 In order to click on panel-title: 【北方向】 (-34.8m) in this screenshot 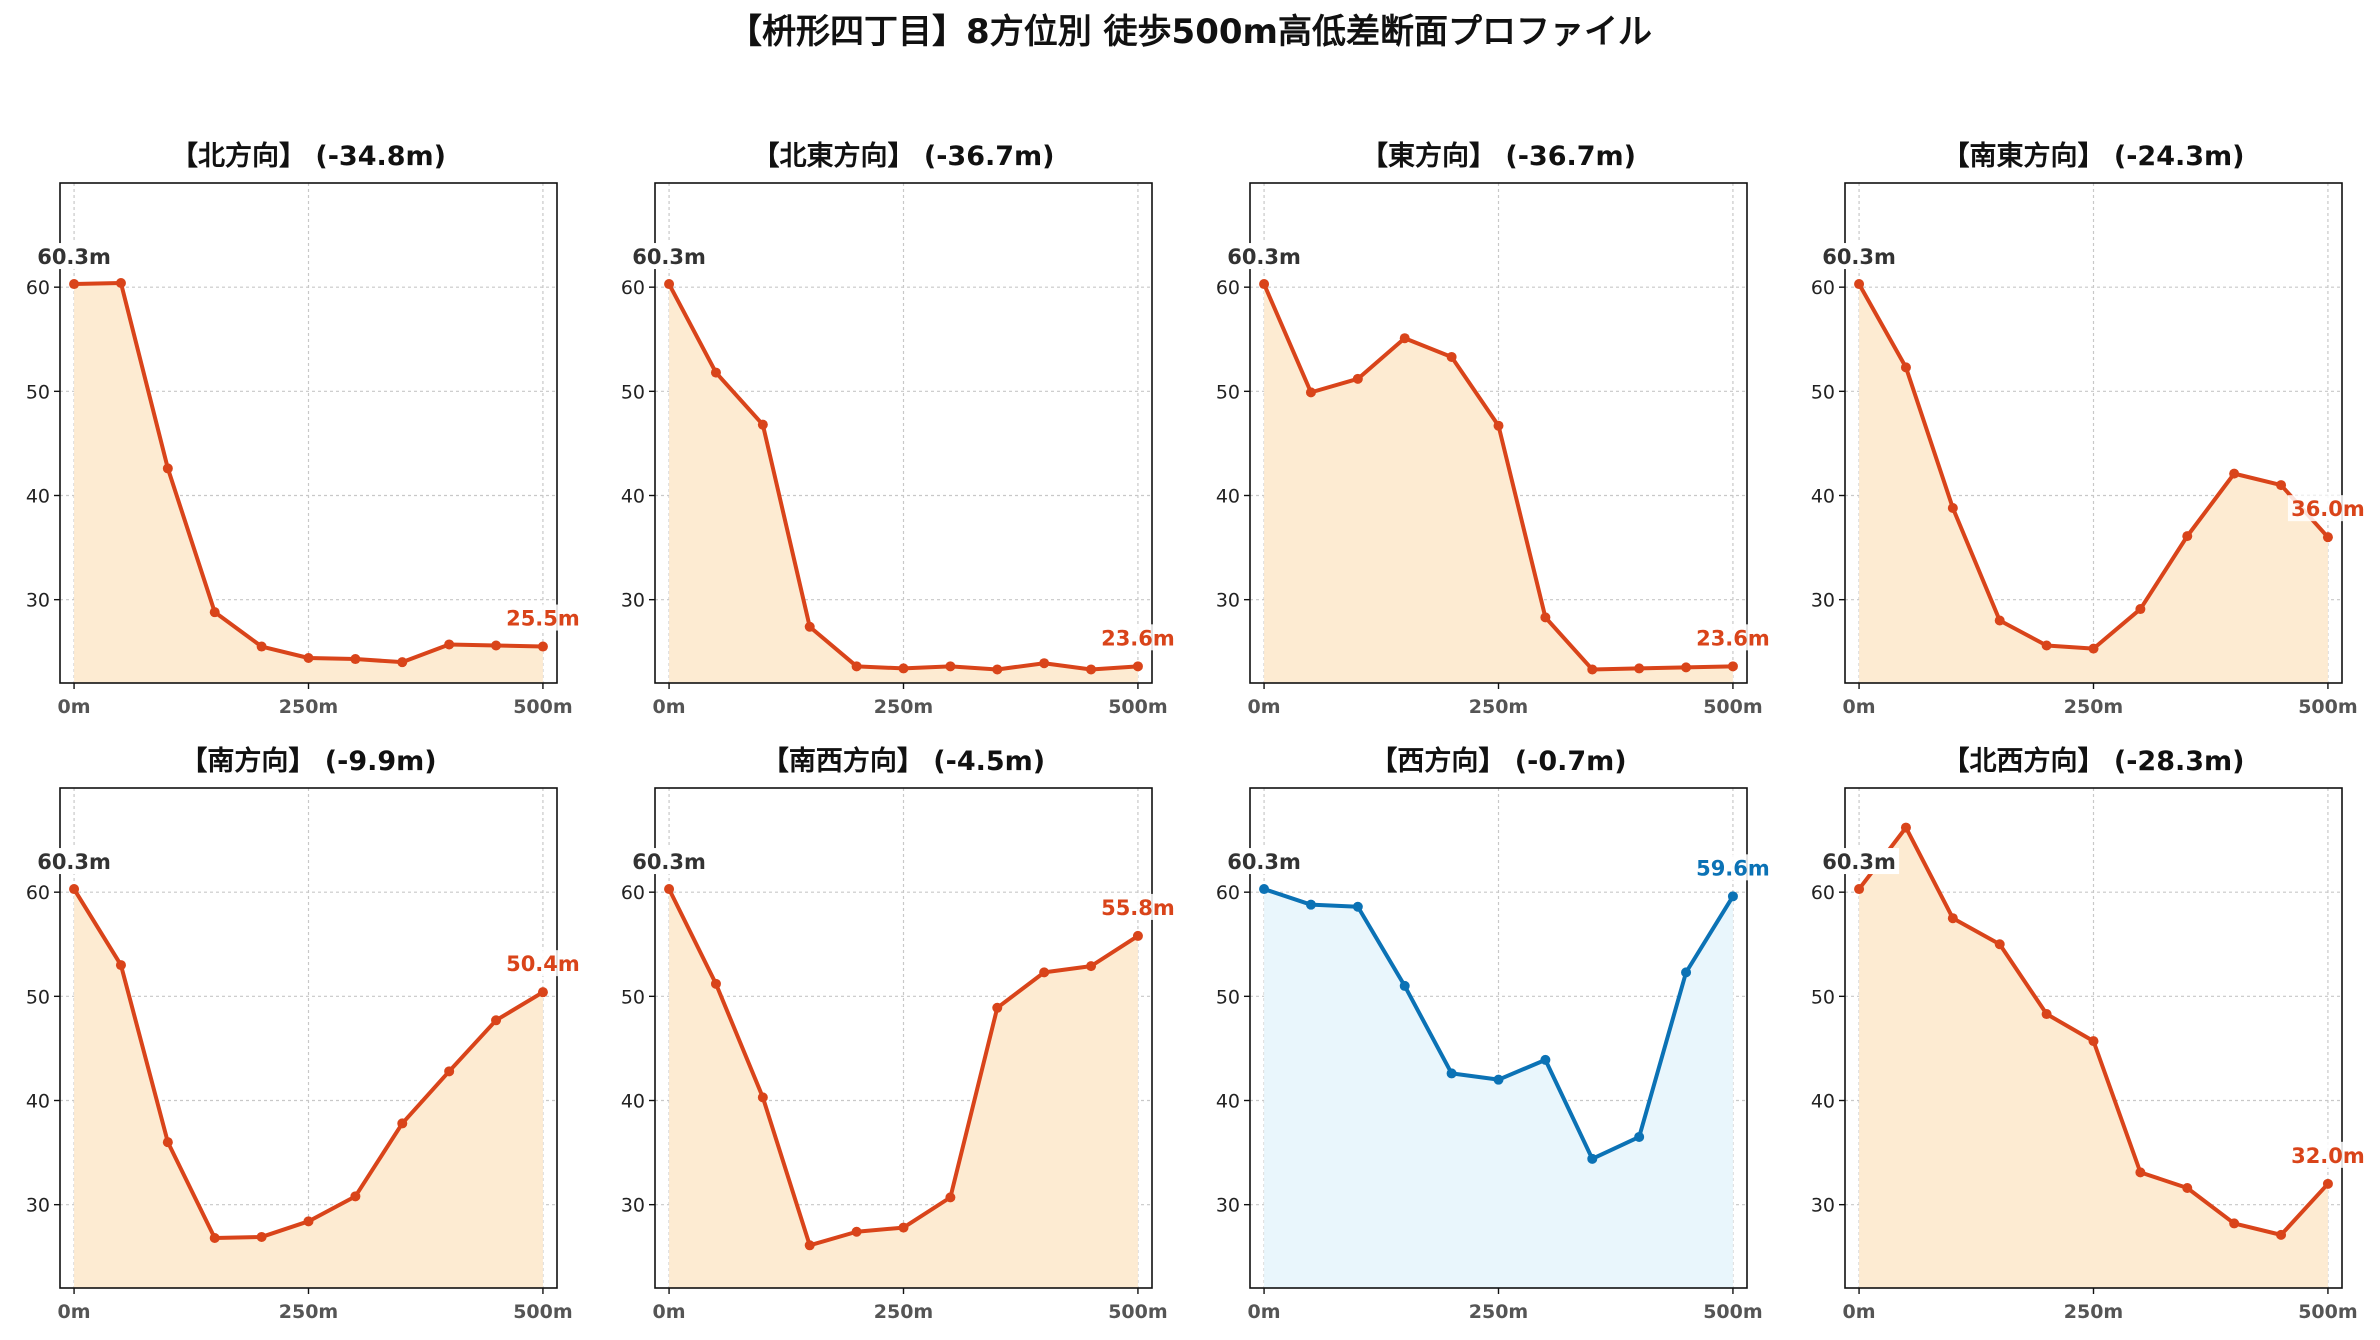, I will do `click(308, 156)`.